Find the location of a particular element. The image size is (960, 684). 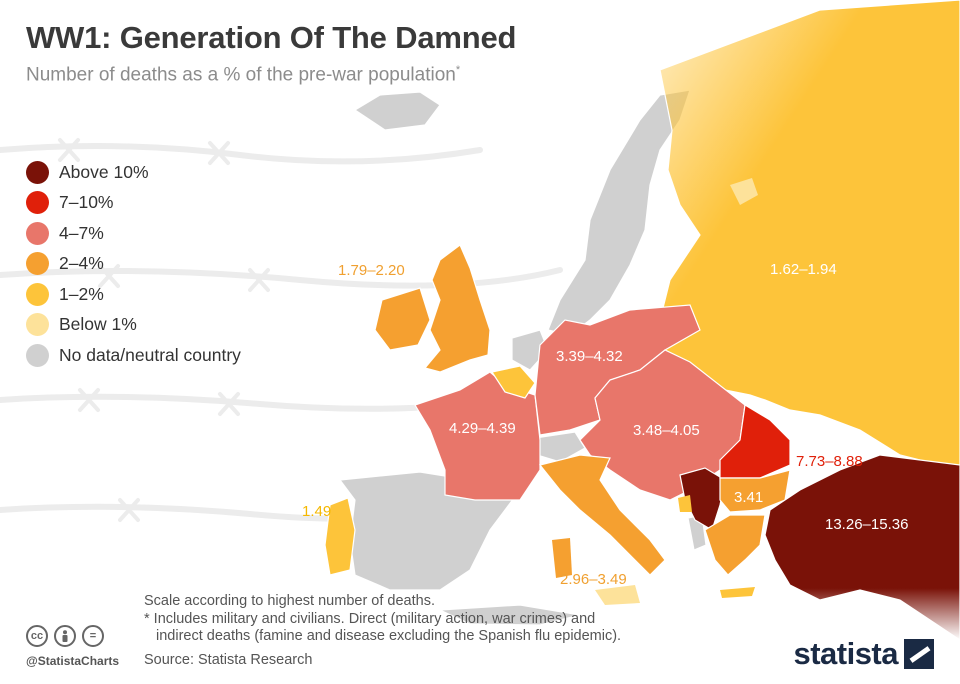

legend-item: No data/neutral country is located at coordinates (133, 355).